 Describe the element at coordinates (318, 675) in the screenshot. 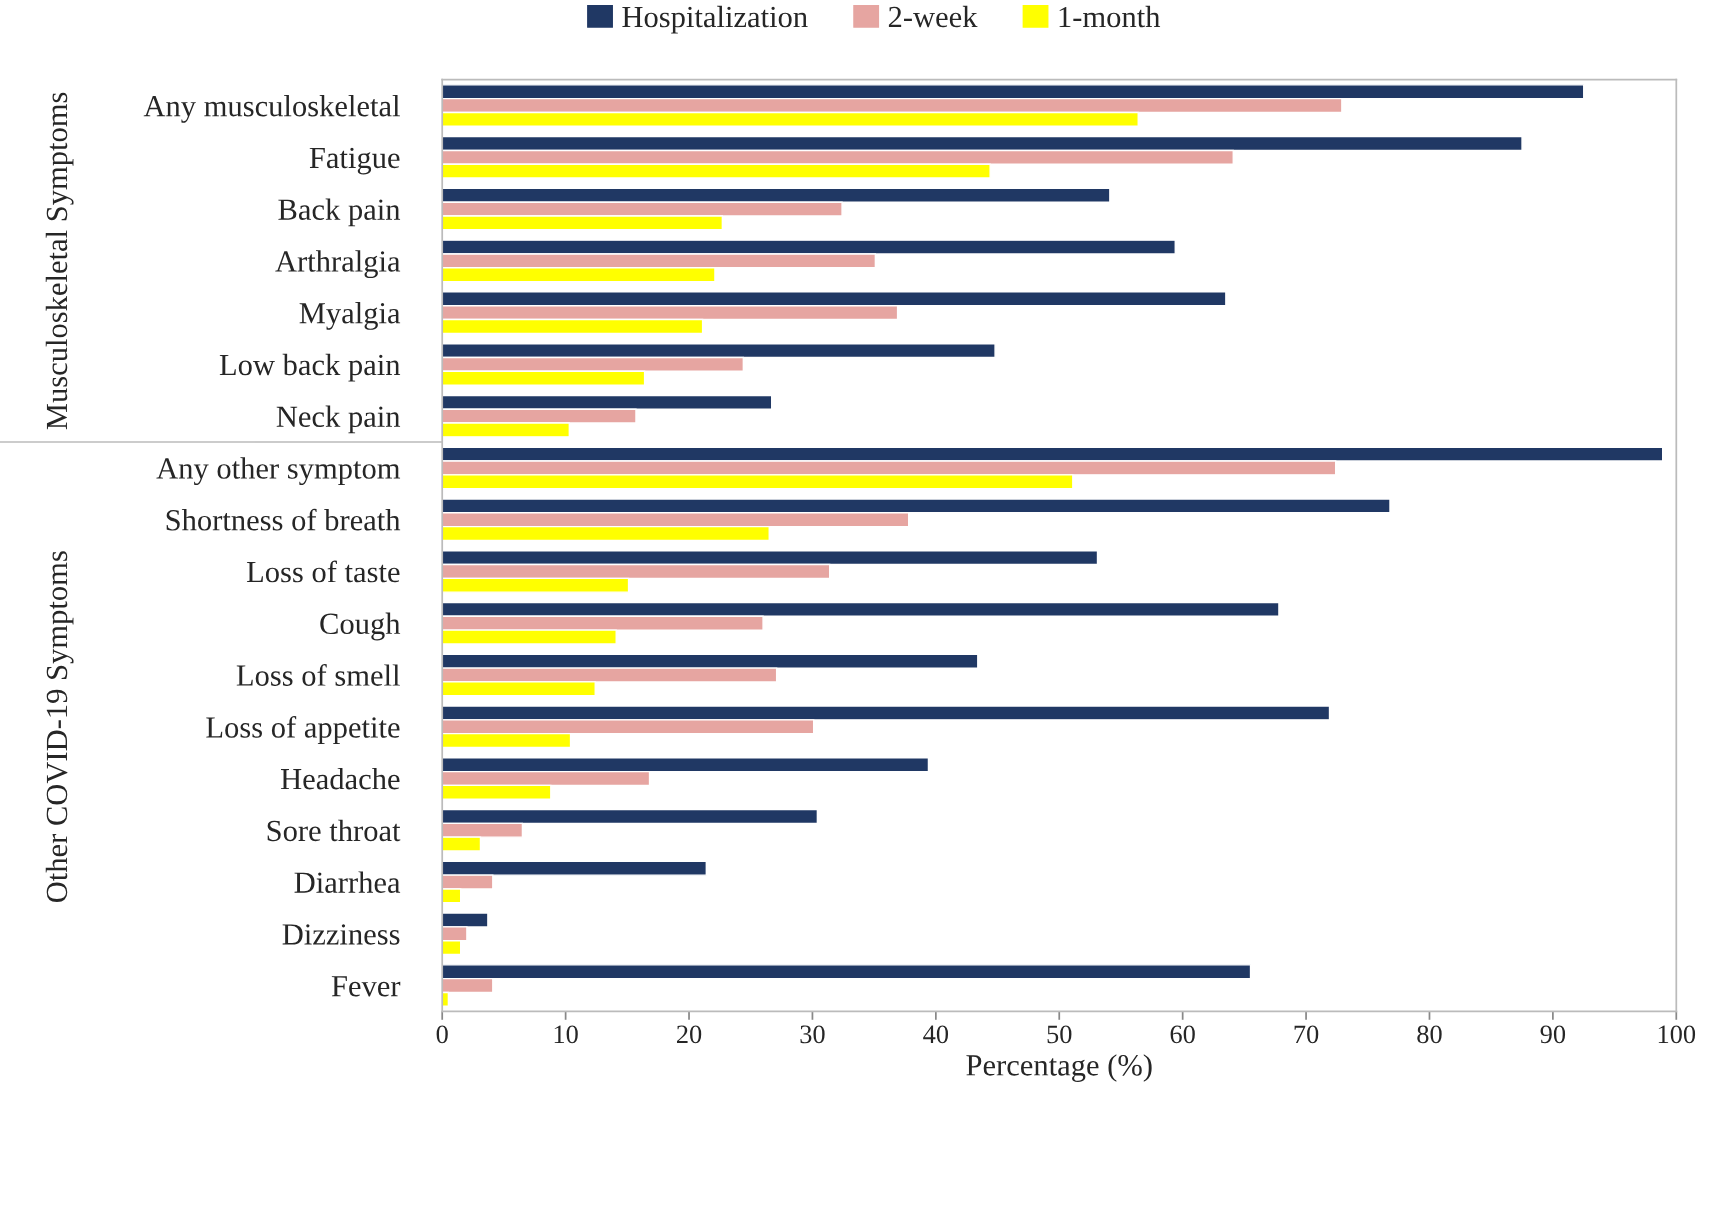

I see `y-tick-label: Loss of smell` at that location.